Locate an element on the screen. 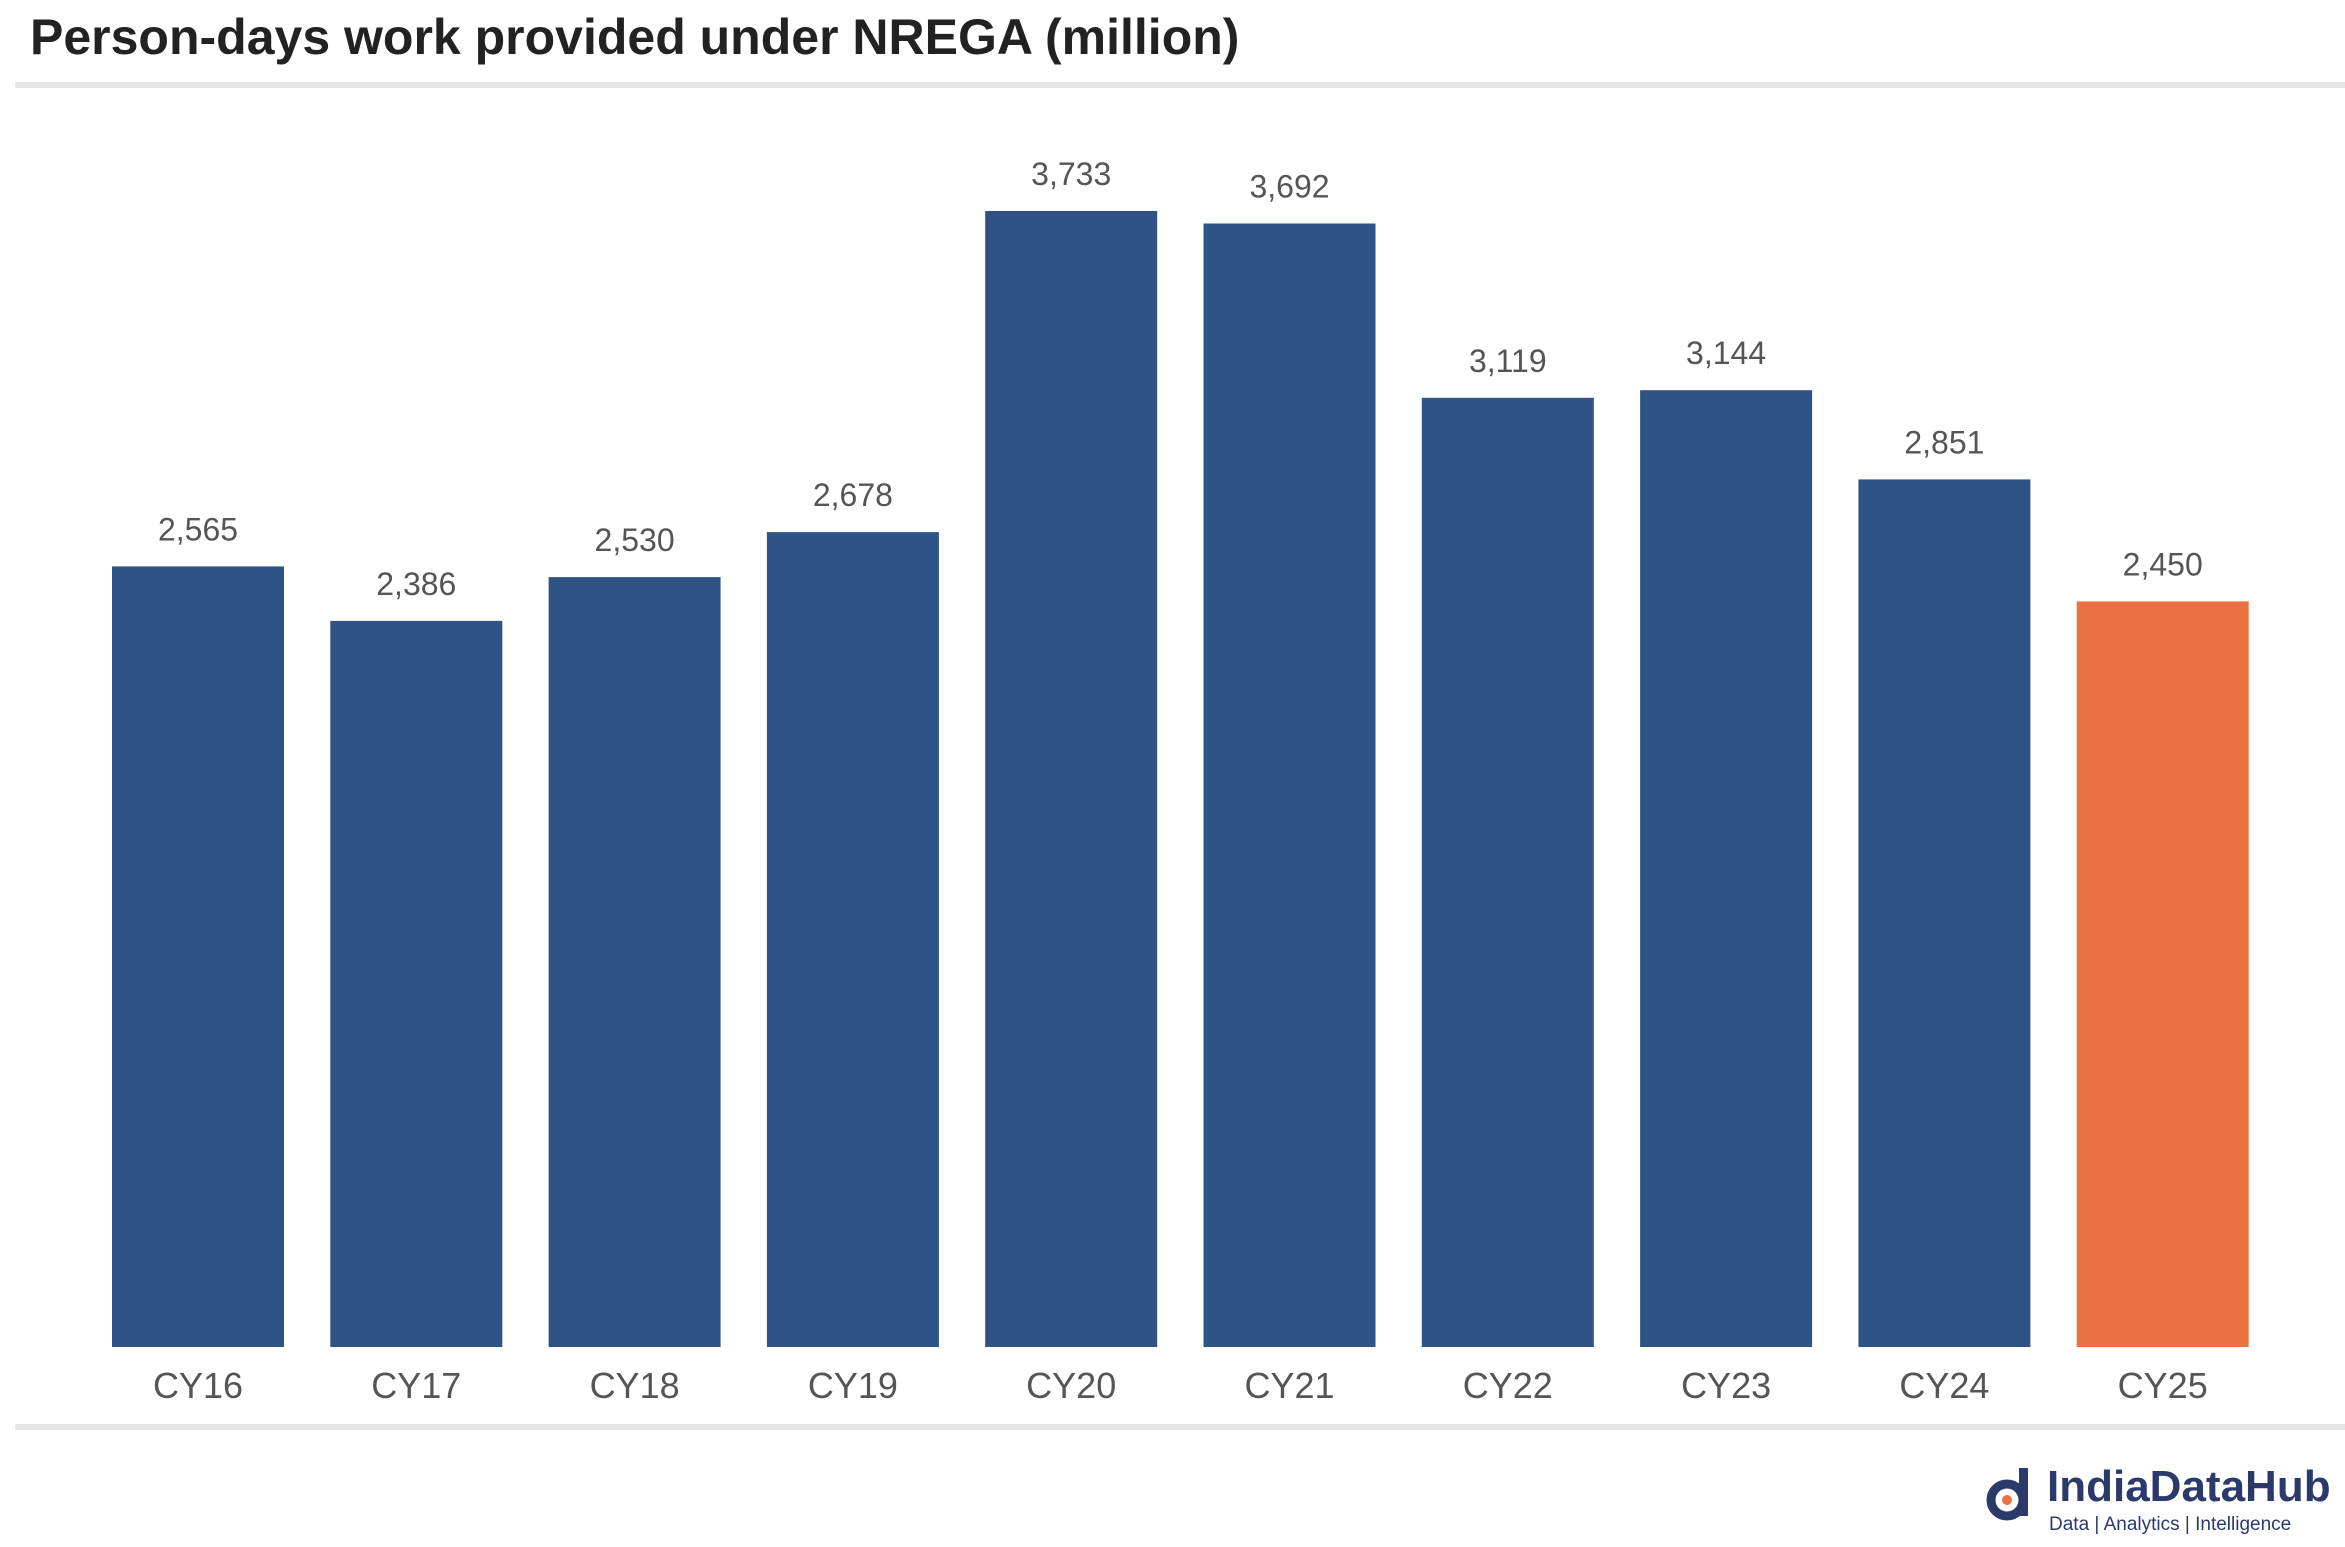 Image resolution: width=2345 pixels, height=1547 pixels. value-label-cy21: 3,692 is located at coordinates (1289, 187).